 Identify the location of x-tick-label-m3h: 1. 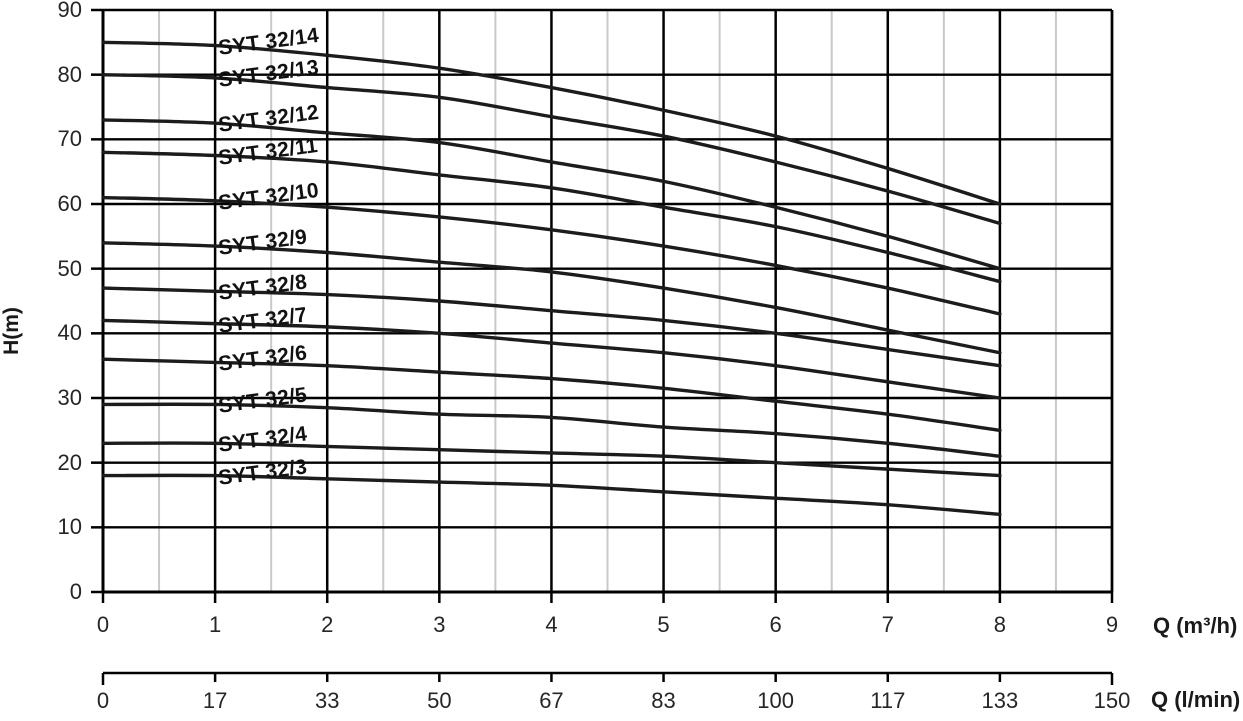
(215, 624).